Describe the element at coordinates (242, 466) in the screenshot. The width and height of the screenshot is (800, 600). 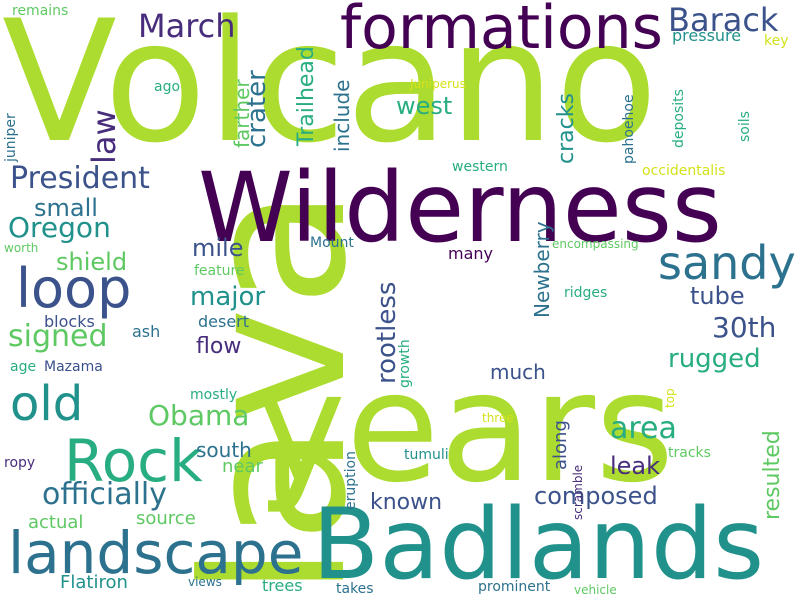
I see `cloud-word: near` at that location.